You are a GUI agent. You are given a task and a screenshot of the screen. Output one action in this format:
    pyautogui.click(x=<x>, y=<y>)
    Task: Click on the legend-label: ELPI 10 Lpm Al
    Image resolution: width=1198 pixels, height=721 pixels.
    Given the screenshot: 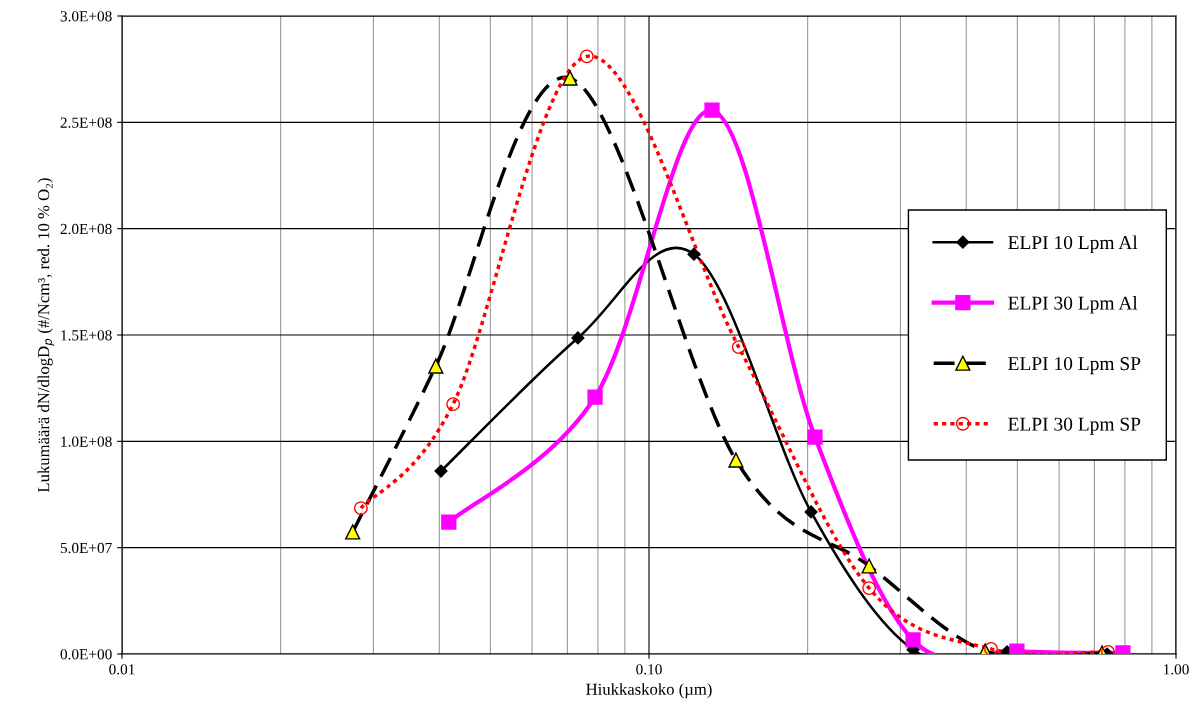 What is the action you would take?
    pyautogui.click(x=1073, y=244)
    